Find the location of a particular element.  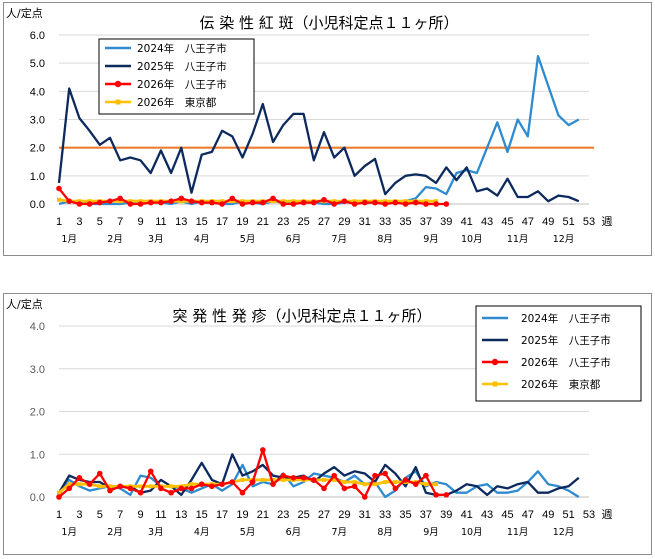

x-tick-label: 37 is located at coordinates (426, 515).